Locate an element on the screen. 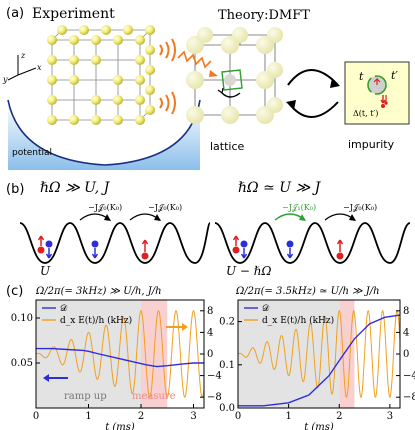  potential-well is located at coordinates (104, 135).